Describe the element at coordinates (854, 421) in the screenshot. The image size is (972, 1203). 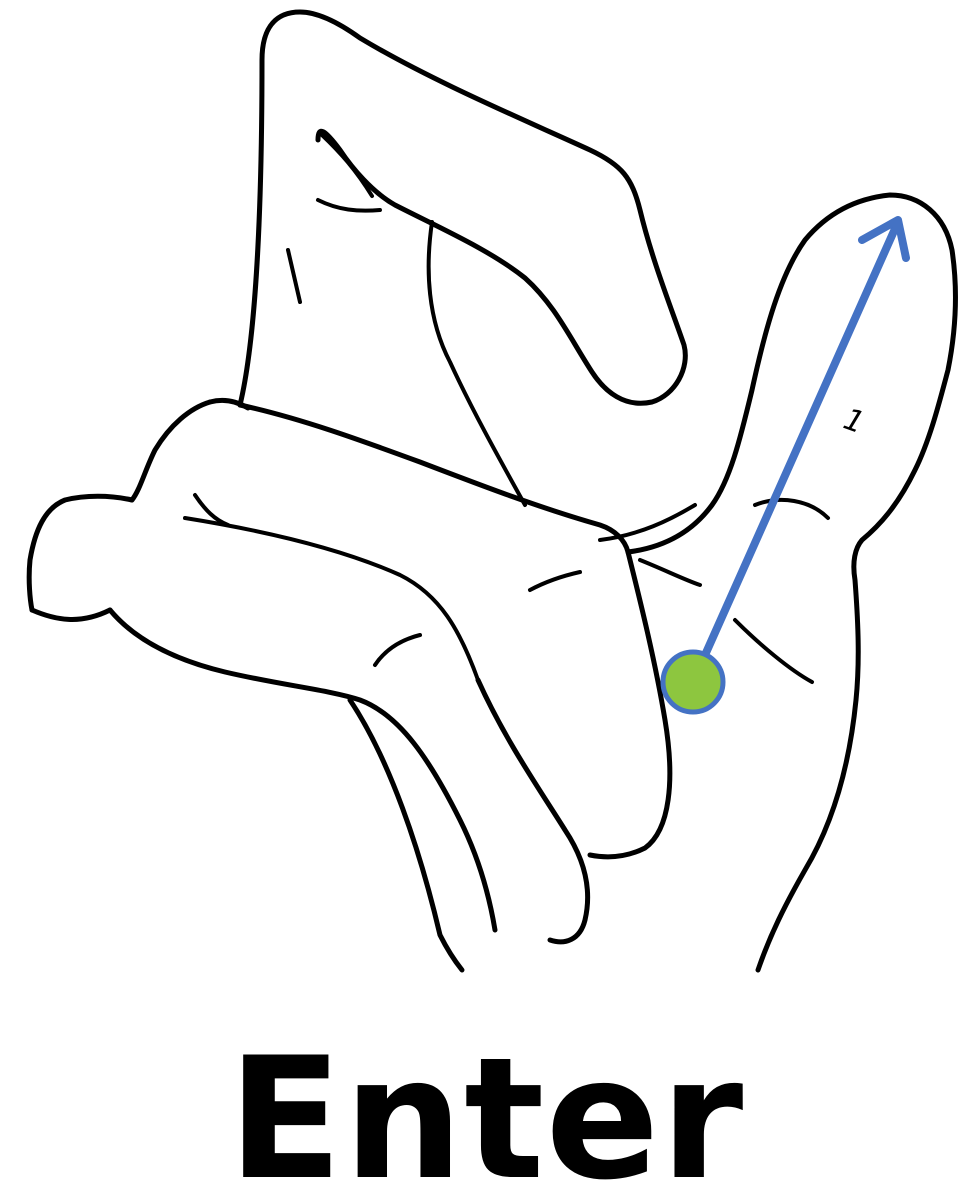
I see `step-number-label: 1` at that location.